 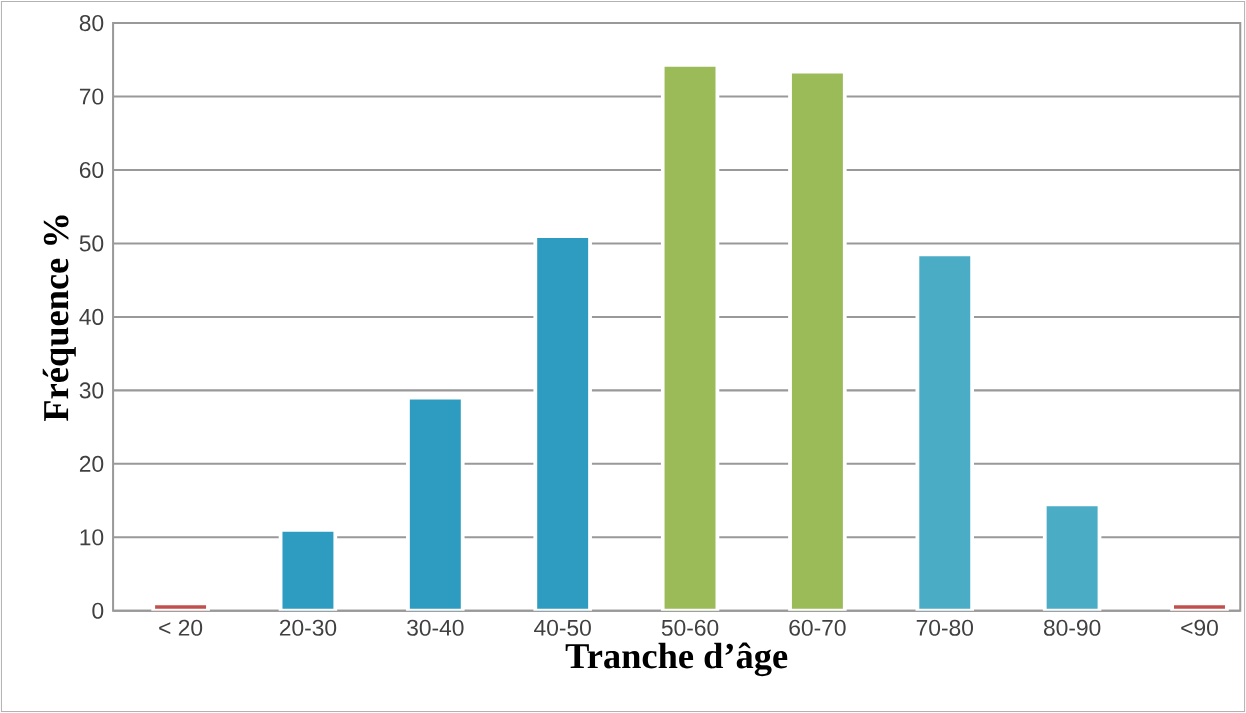 I want to click on x-tick-label: 30-40, so click(x=435, y=627).